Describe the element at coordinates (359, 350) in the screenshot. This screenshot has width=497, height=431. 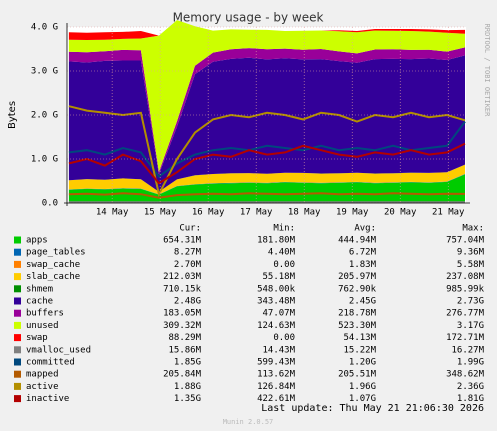
I see `legend-stat: 15.22M` at that location.